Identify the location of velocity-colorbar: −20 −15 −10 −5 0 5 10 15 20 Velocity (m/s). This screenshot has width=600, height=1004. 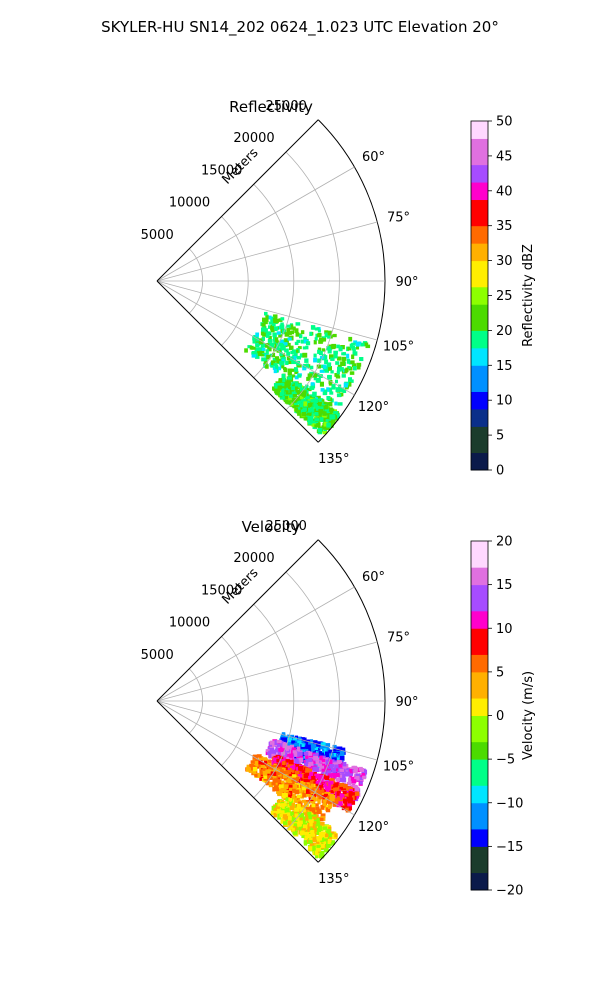
(503, 717).